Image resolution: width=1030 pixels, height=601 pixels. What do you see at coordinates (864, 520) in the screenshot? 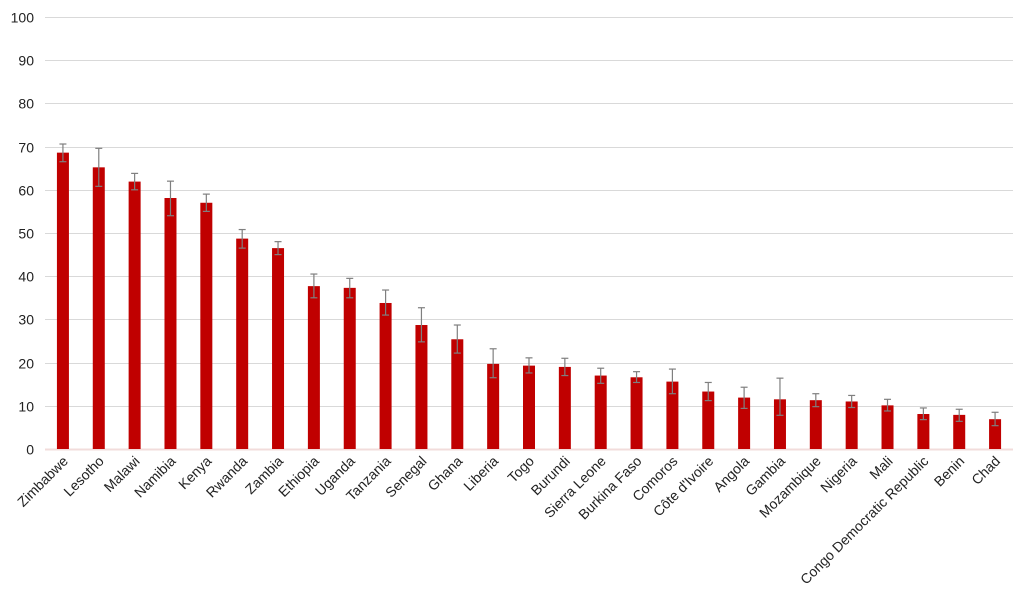
I see `x-tick-label: Congo Democratic Republic` at bounding box center [864, 520].